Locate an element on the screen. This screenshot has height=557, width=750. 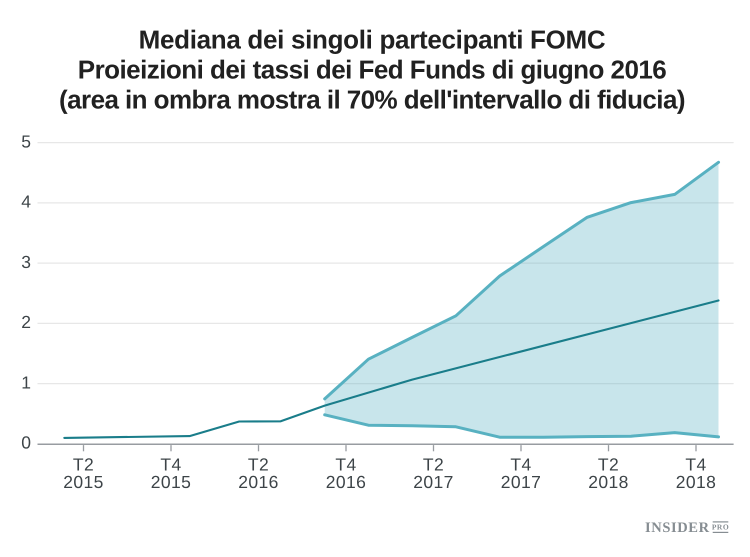
svg-text: 3 is located at coordinates (26, 262).